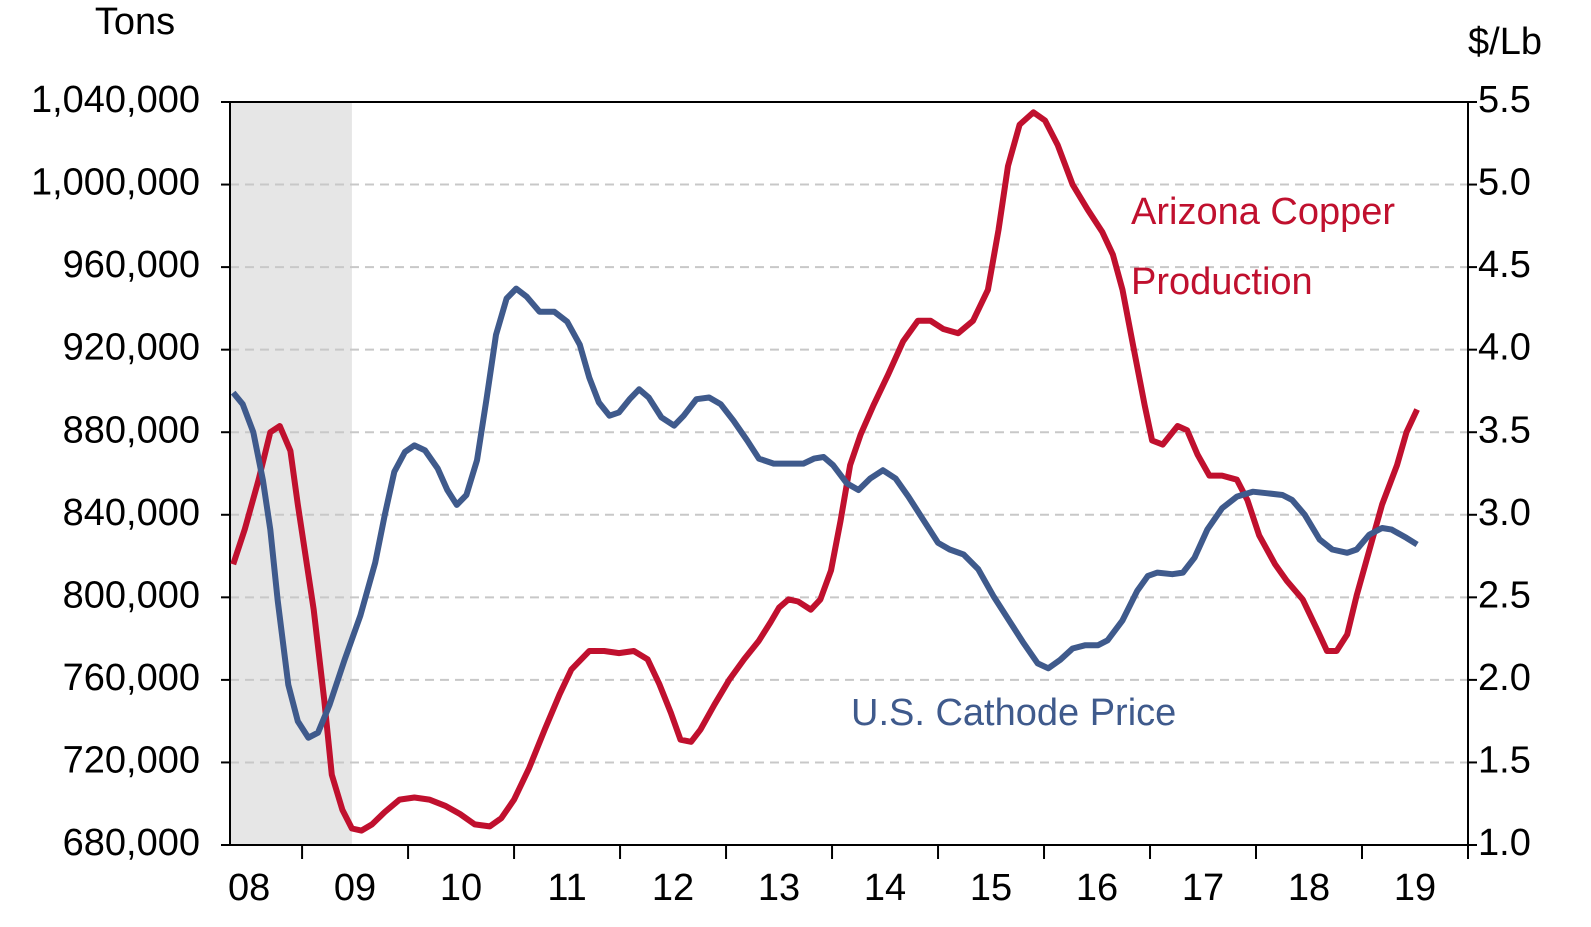  Describe the element at coordinates (355, 888) in the screenshot. I see `x-tick-label: 09` at that location.